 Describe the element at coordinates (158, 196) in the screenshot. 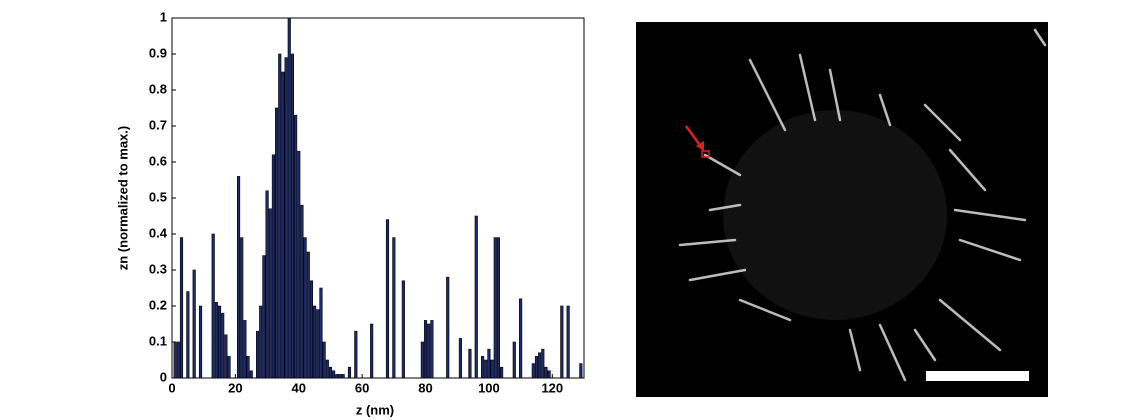

I see `y-tick-label: 0.5` at that location.